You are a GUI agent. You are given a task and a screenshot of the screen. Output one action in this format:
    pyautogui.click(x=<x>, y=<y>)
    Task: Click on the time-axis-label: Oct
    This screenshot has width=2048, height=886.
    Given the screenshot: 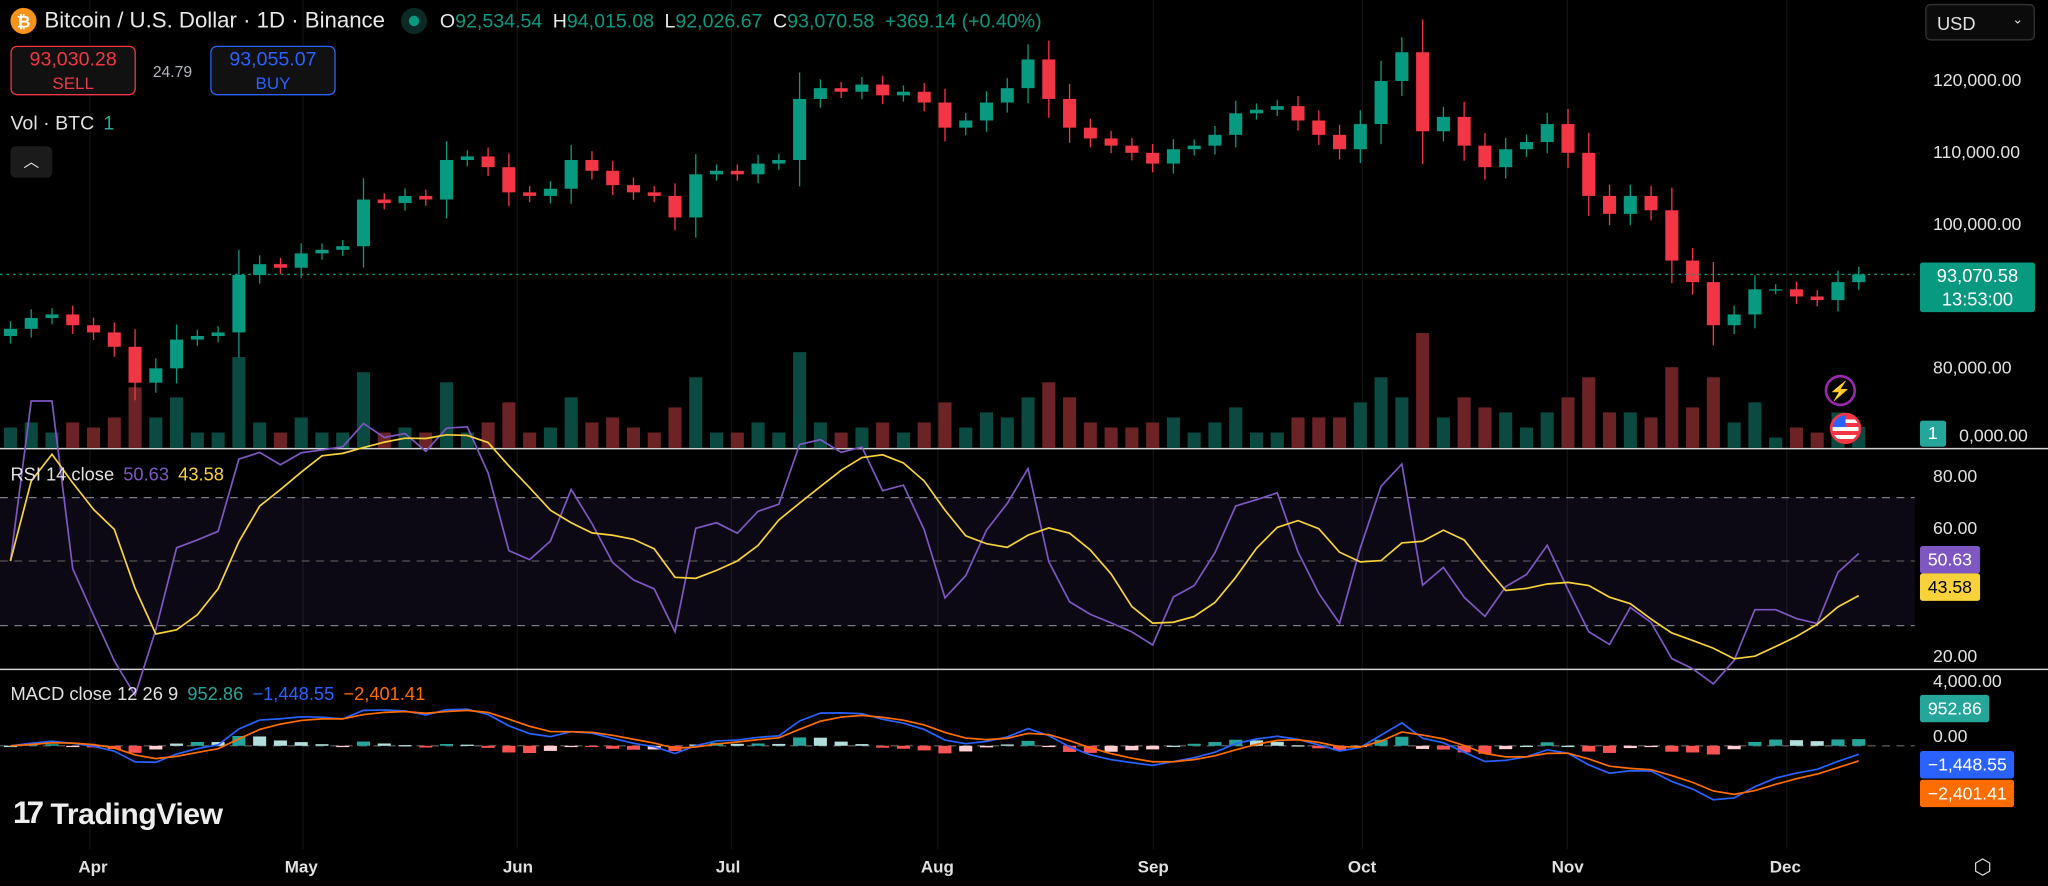 What is the action you would take?
    pyautogui.click(x=1362, y=866)
    